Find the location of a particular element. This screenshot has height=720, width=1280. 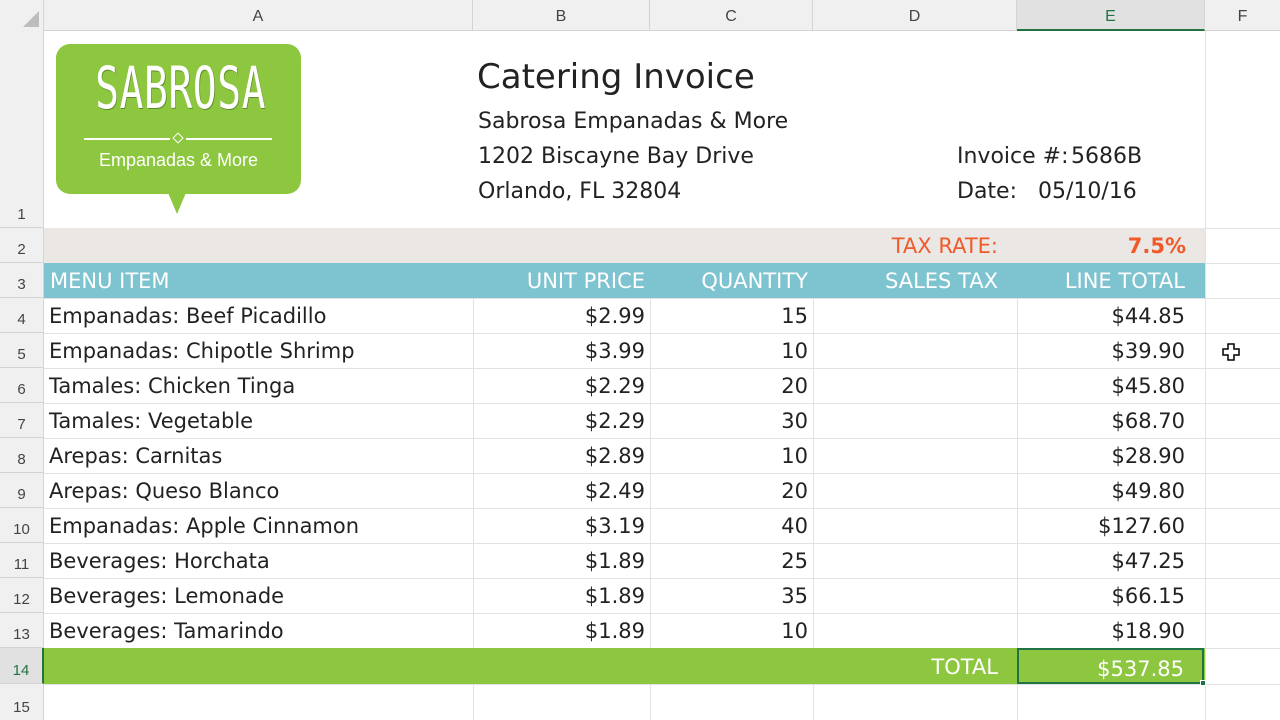

row-header-6: 6 is located at coordinates (22, 385).